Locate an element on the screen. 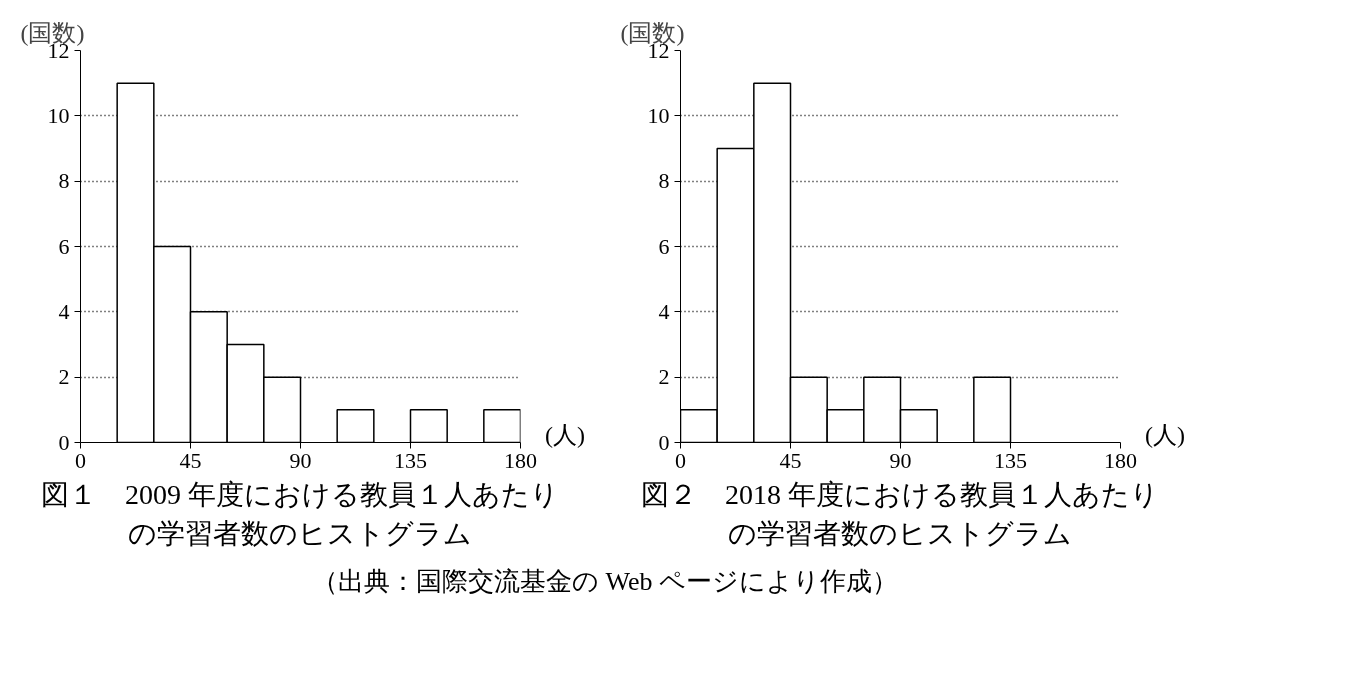 The width and height of the screenshot is (1345, 698). text: （出典：国際交流基金の Web ページにより作成） is located at coordinates (605, 582).